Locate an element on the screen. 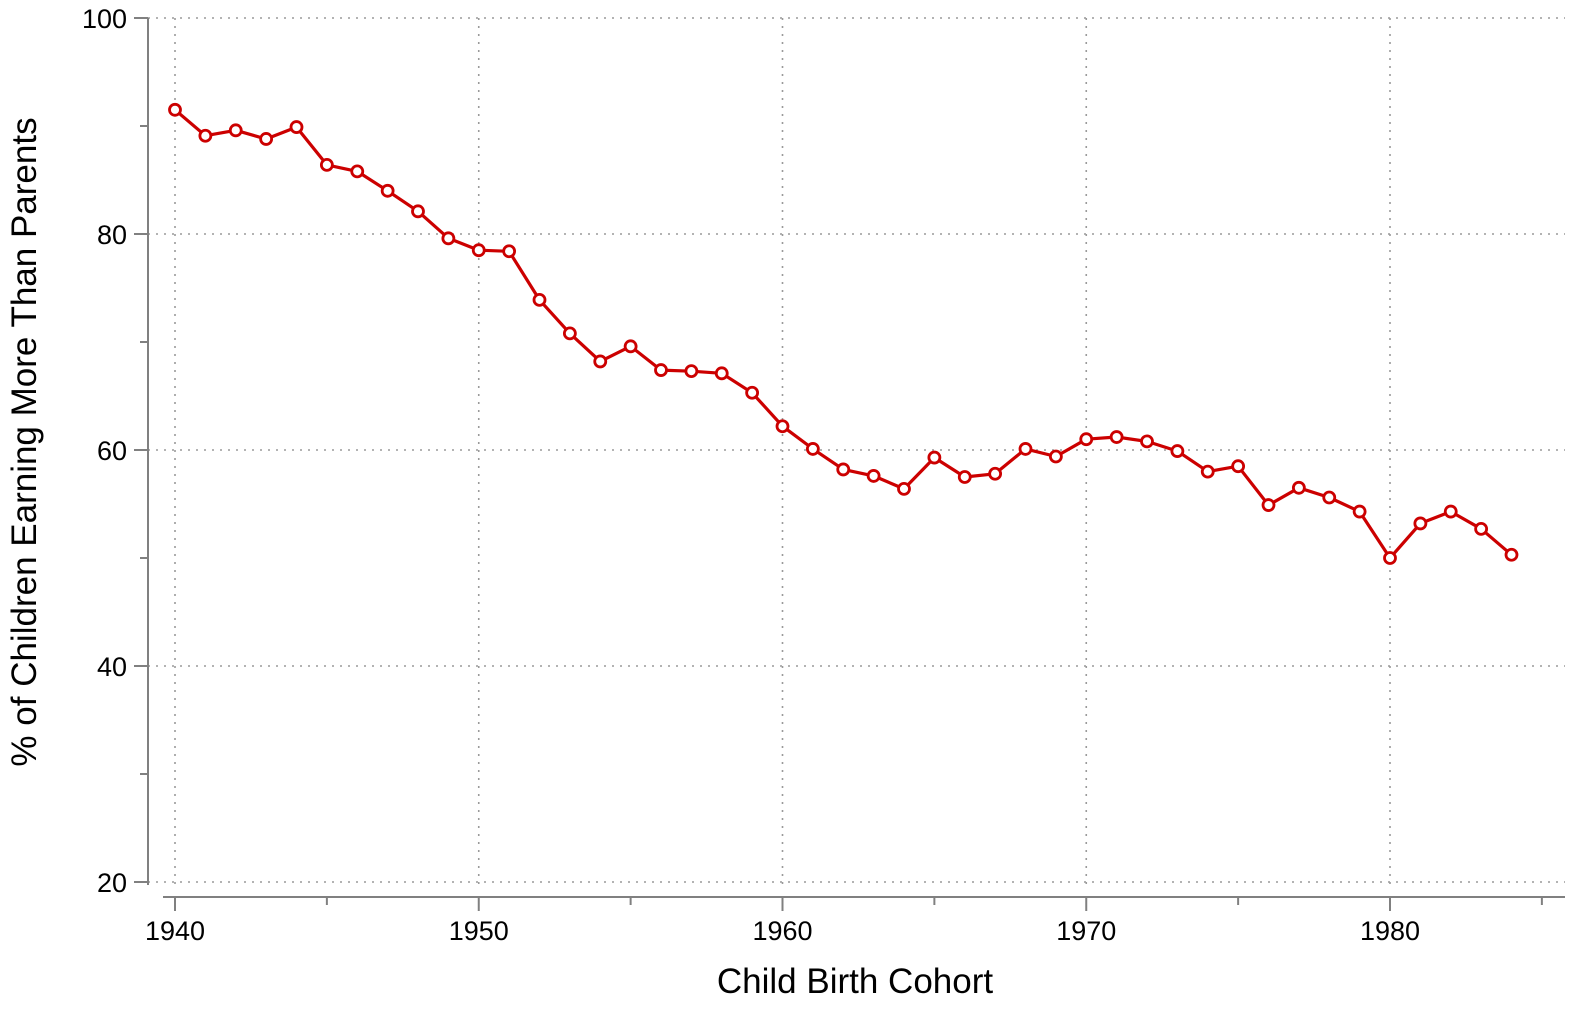 The image size is (1595, 1015). x-tick-label: 1940 is located at coordinates (175, 931).